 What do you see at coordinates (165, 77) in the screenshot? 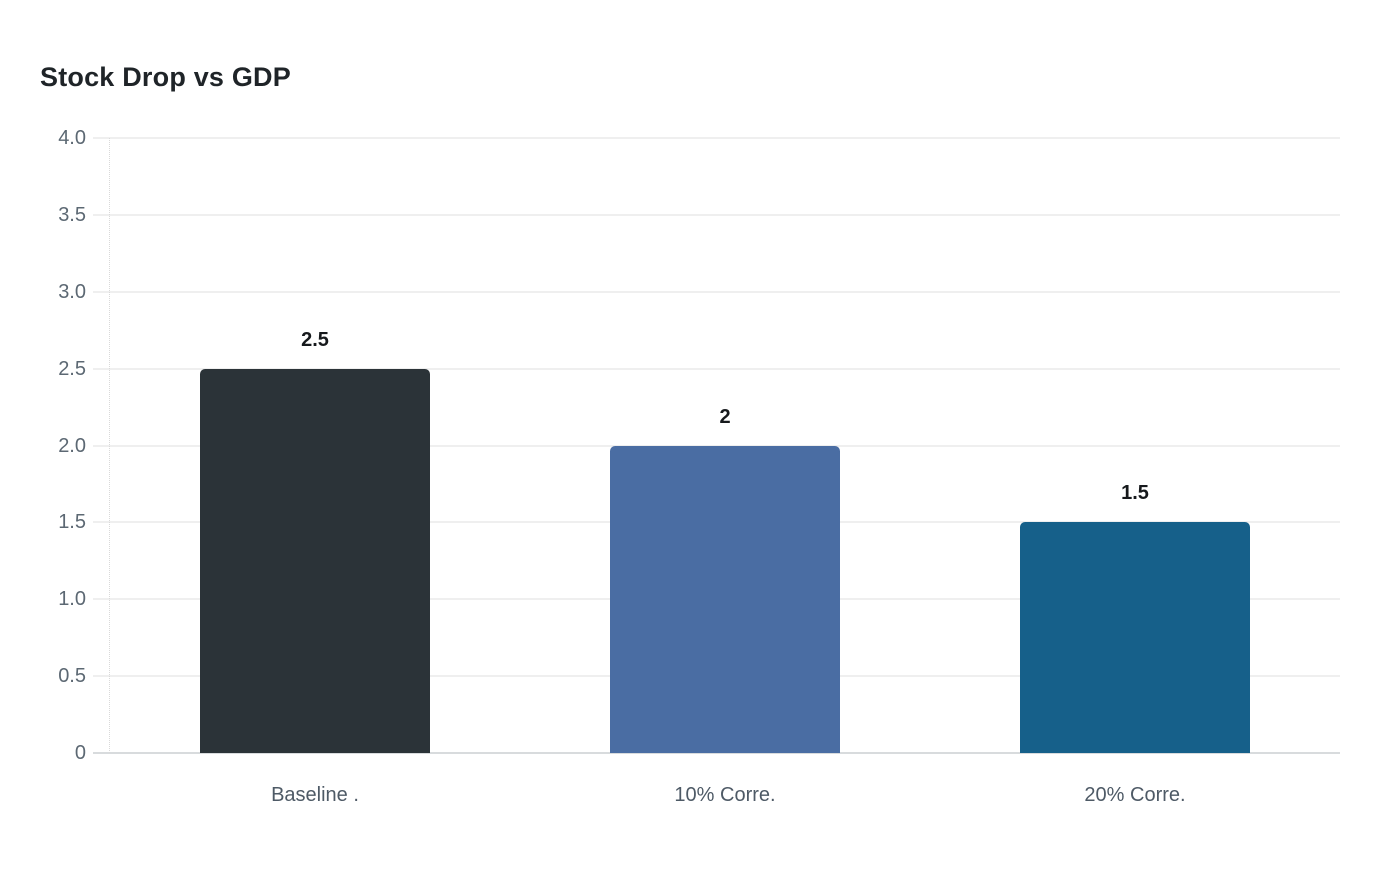
I see `chart-title: Stock Drop vs GDP` at bounding box center [165, 77].